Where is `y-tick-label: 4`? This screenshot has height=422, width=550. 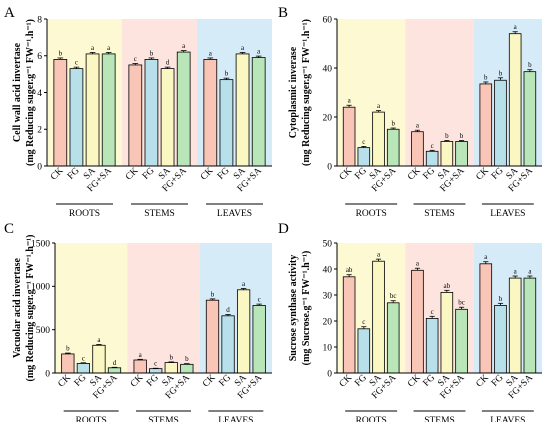 y-tick-label: 4 is located at coordinates (39, 94).